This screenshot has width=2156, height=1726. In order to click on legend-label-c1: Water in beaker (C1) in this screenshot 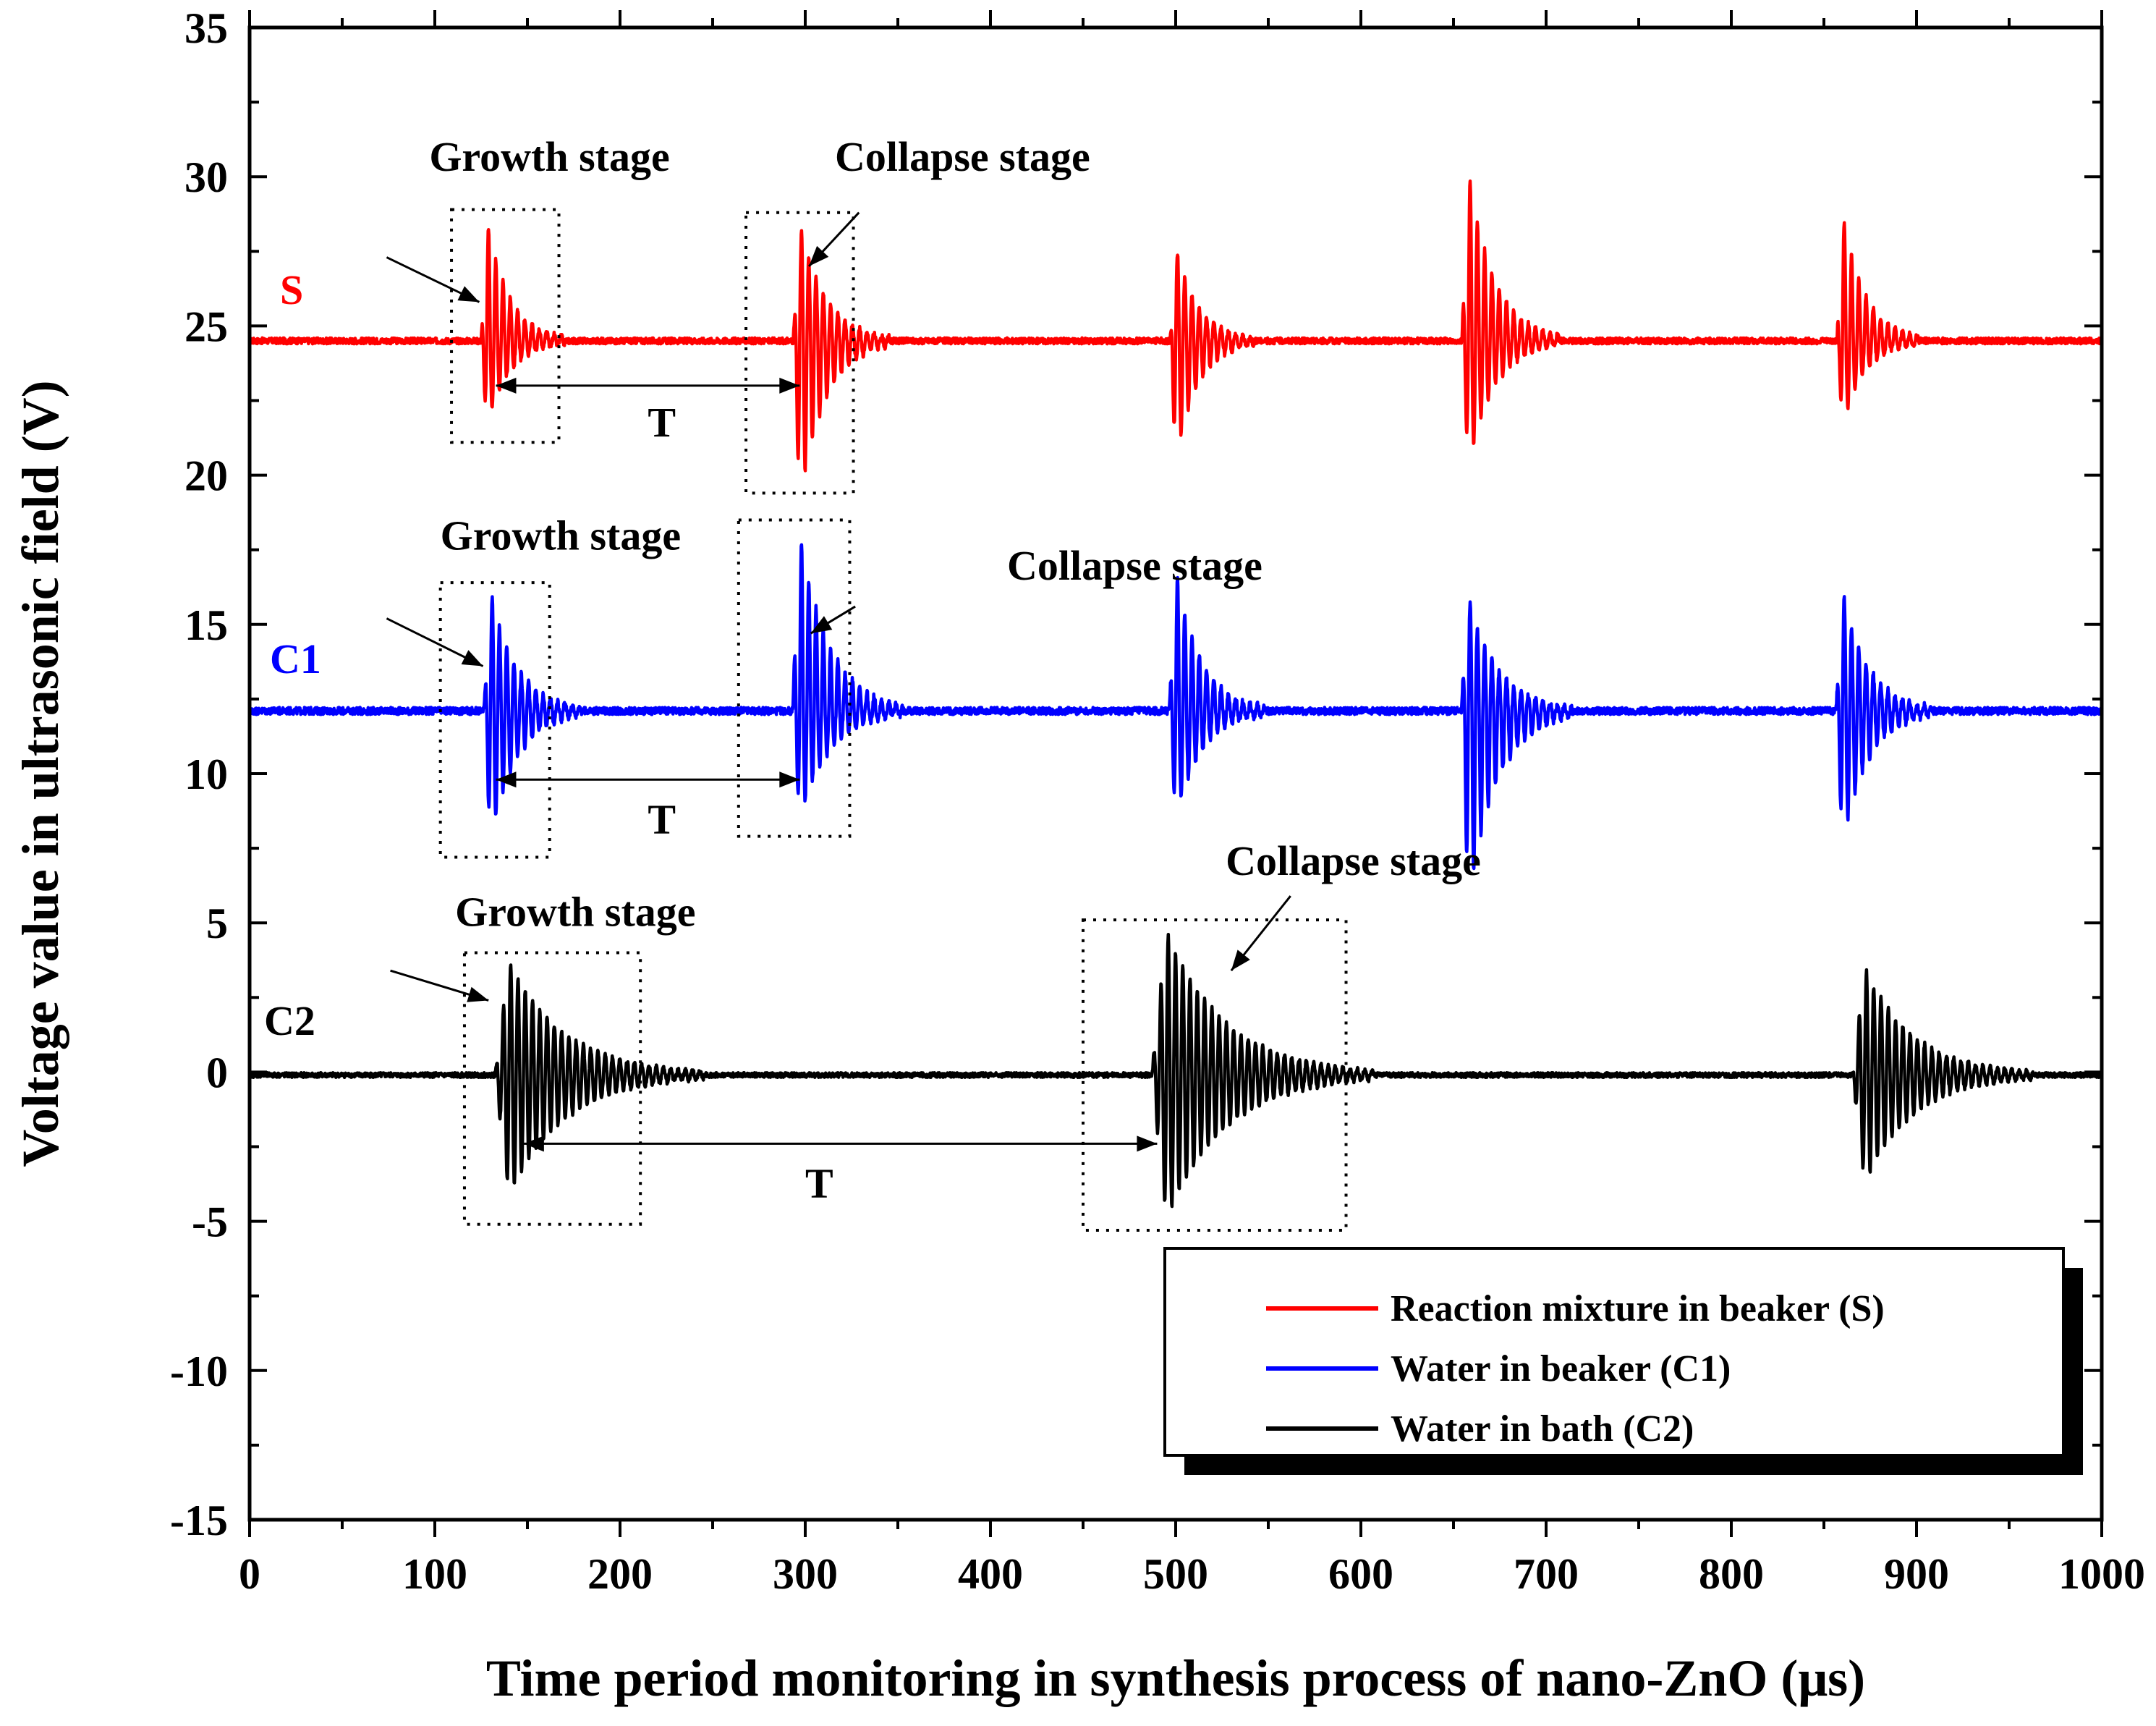, I will do `click(1561, 1369)`.